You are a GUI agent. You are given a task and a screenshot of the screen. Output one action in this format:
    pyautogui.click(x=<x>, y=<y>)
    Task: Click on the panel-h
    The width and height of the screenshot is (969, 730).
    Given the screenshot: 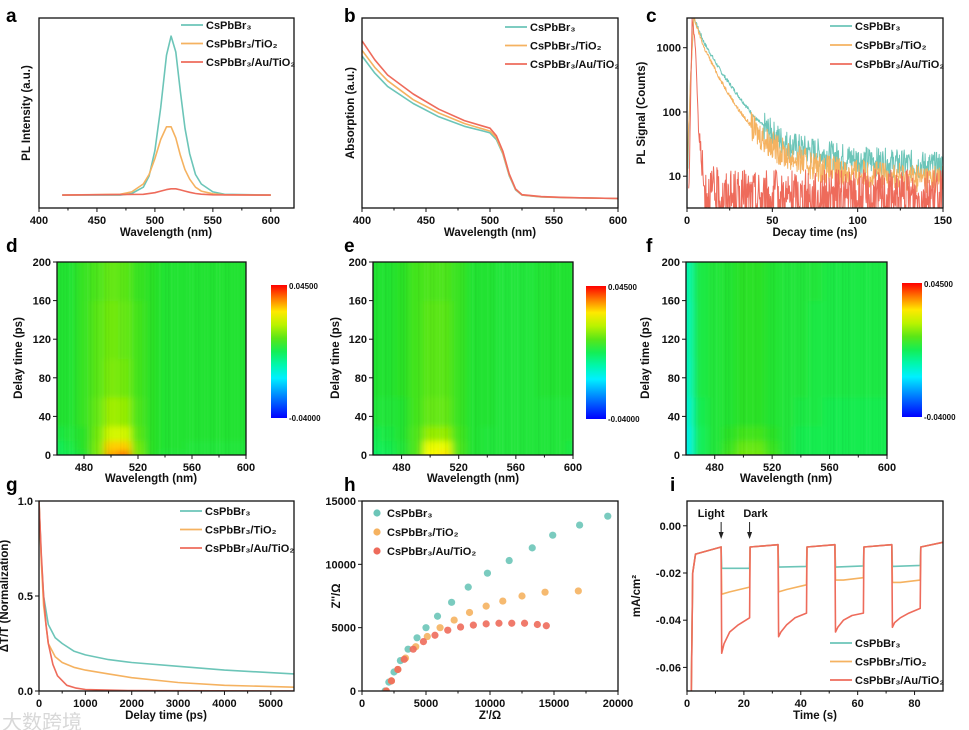 What is the action you would take?
    pyautogui.click(x=488, y=597)
    